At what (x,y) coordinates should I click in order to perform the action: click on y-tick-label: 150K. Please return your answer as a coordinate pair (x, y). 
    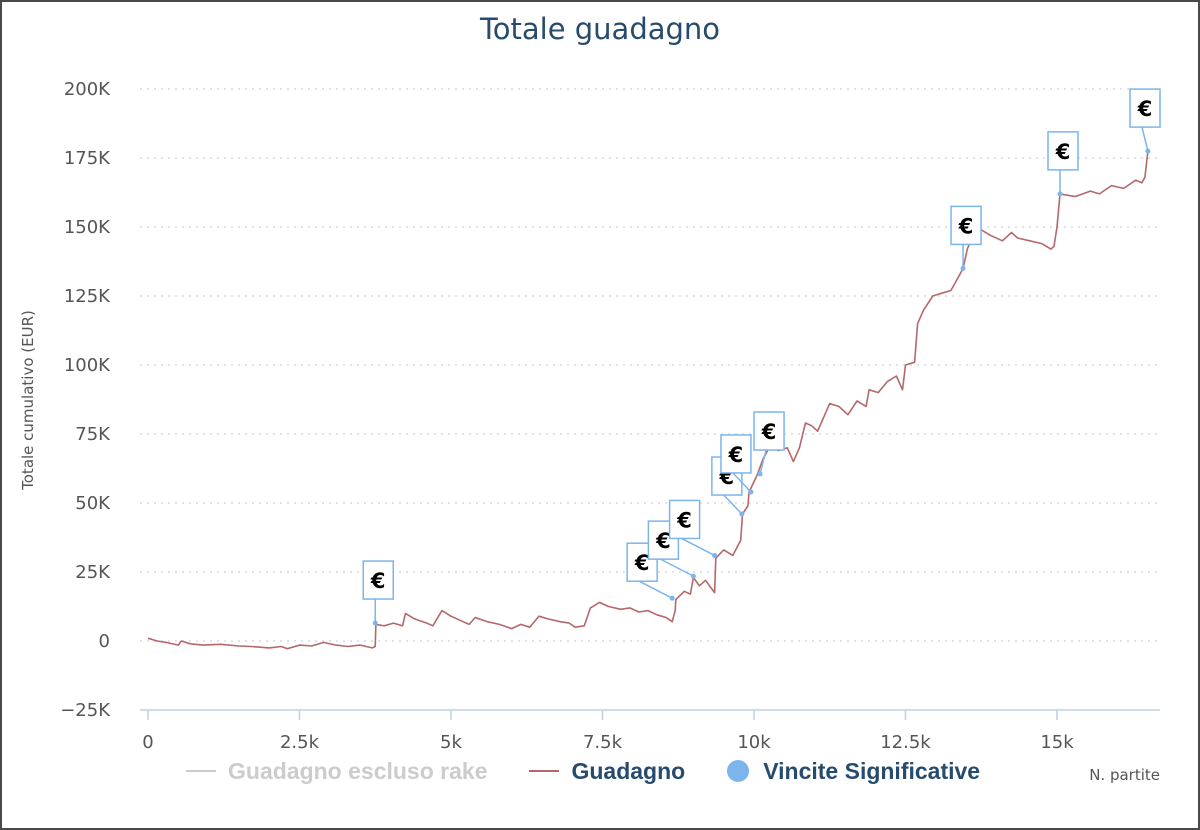
    Looking at the image, I should click on (87, 227).